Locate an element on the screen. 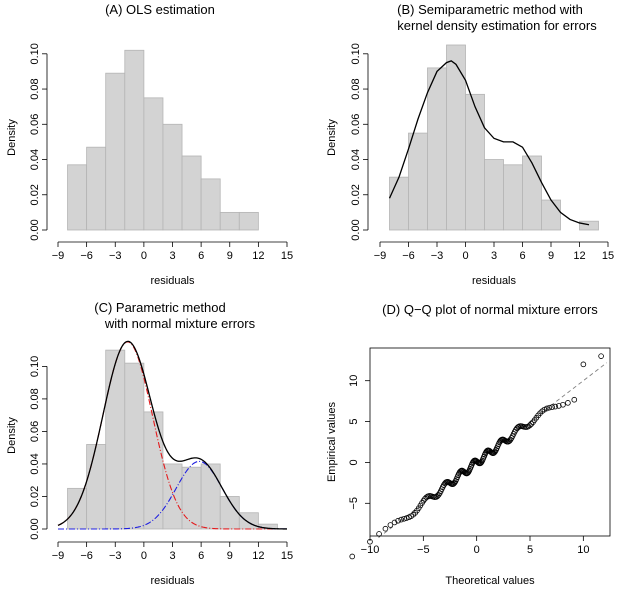  panel-title: (C) Parametric method is located at coordinates (159, 307).